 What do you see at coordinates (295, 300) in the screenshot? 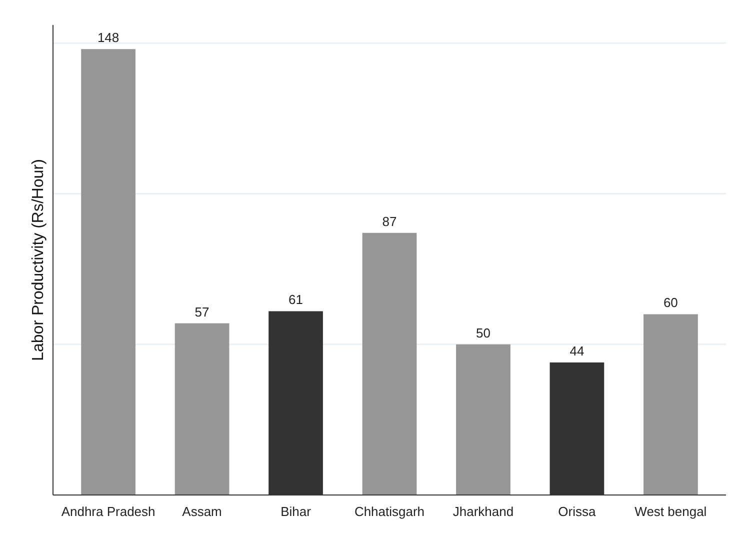
I see `data-label: 61` at bounding box center [295, 300].